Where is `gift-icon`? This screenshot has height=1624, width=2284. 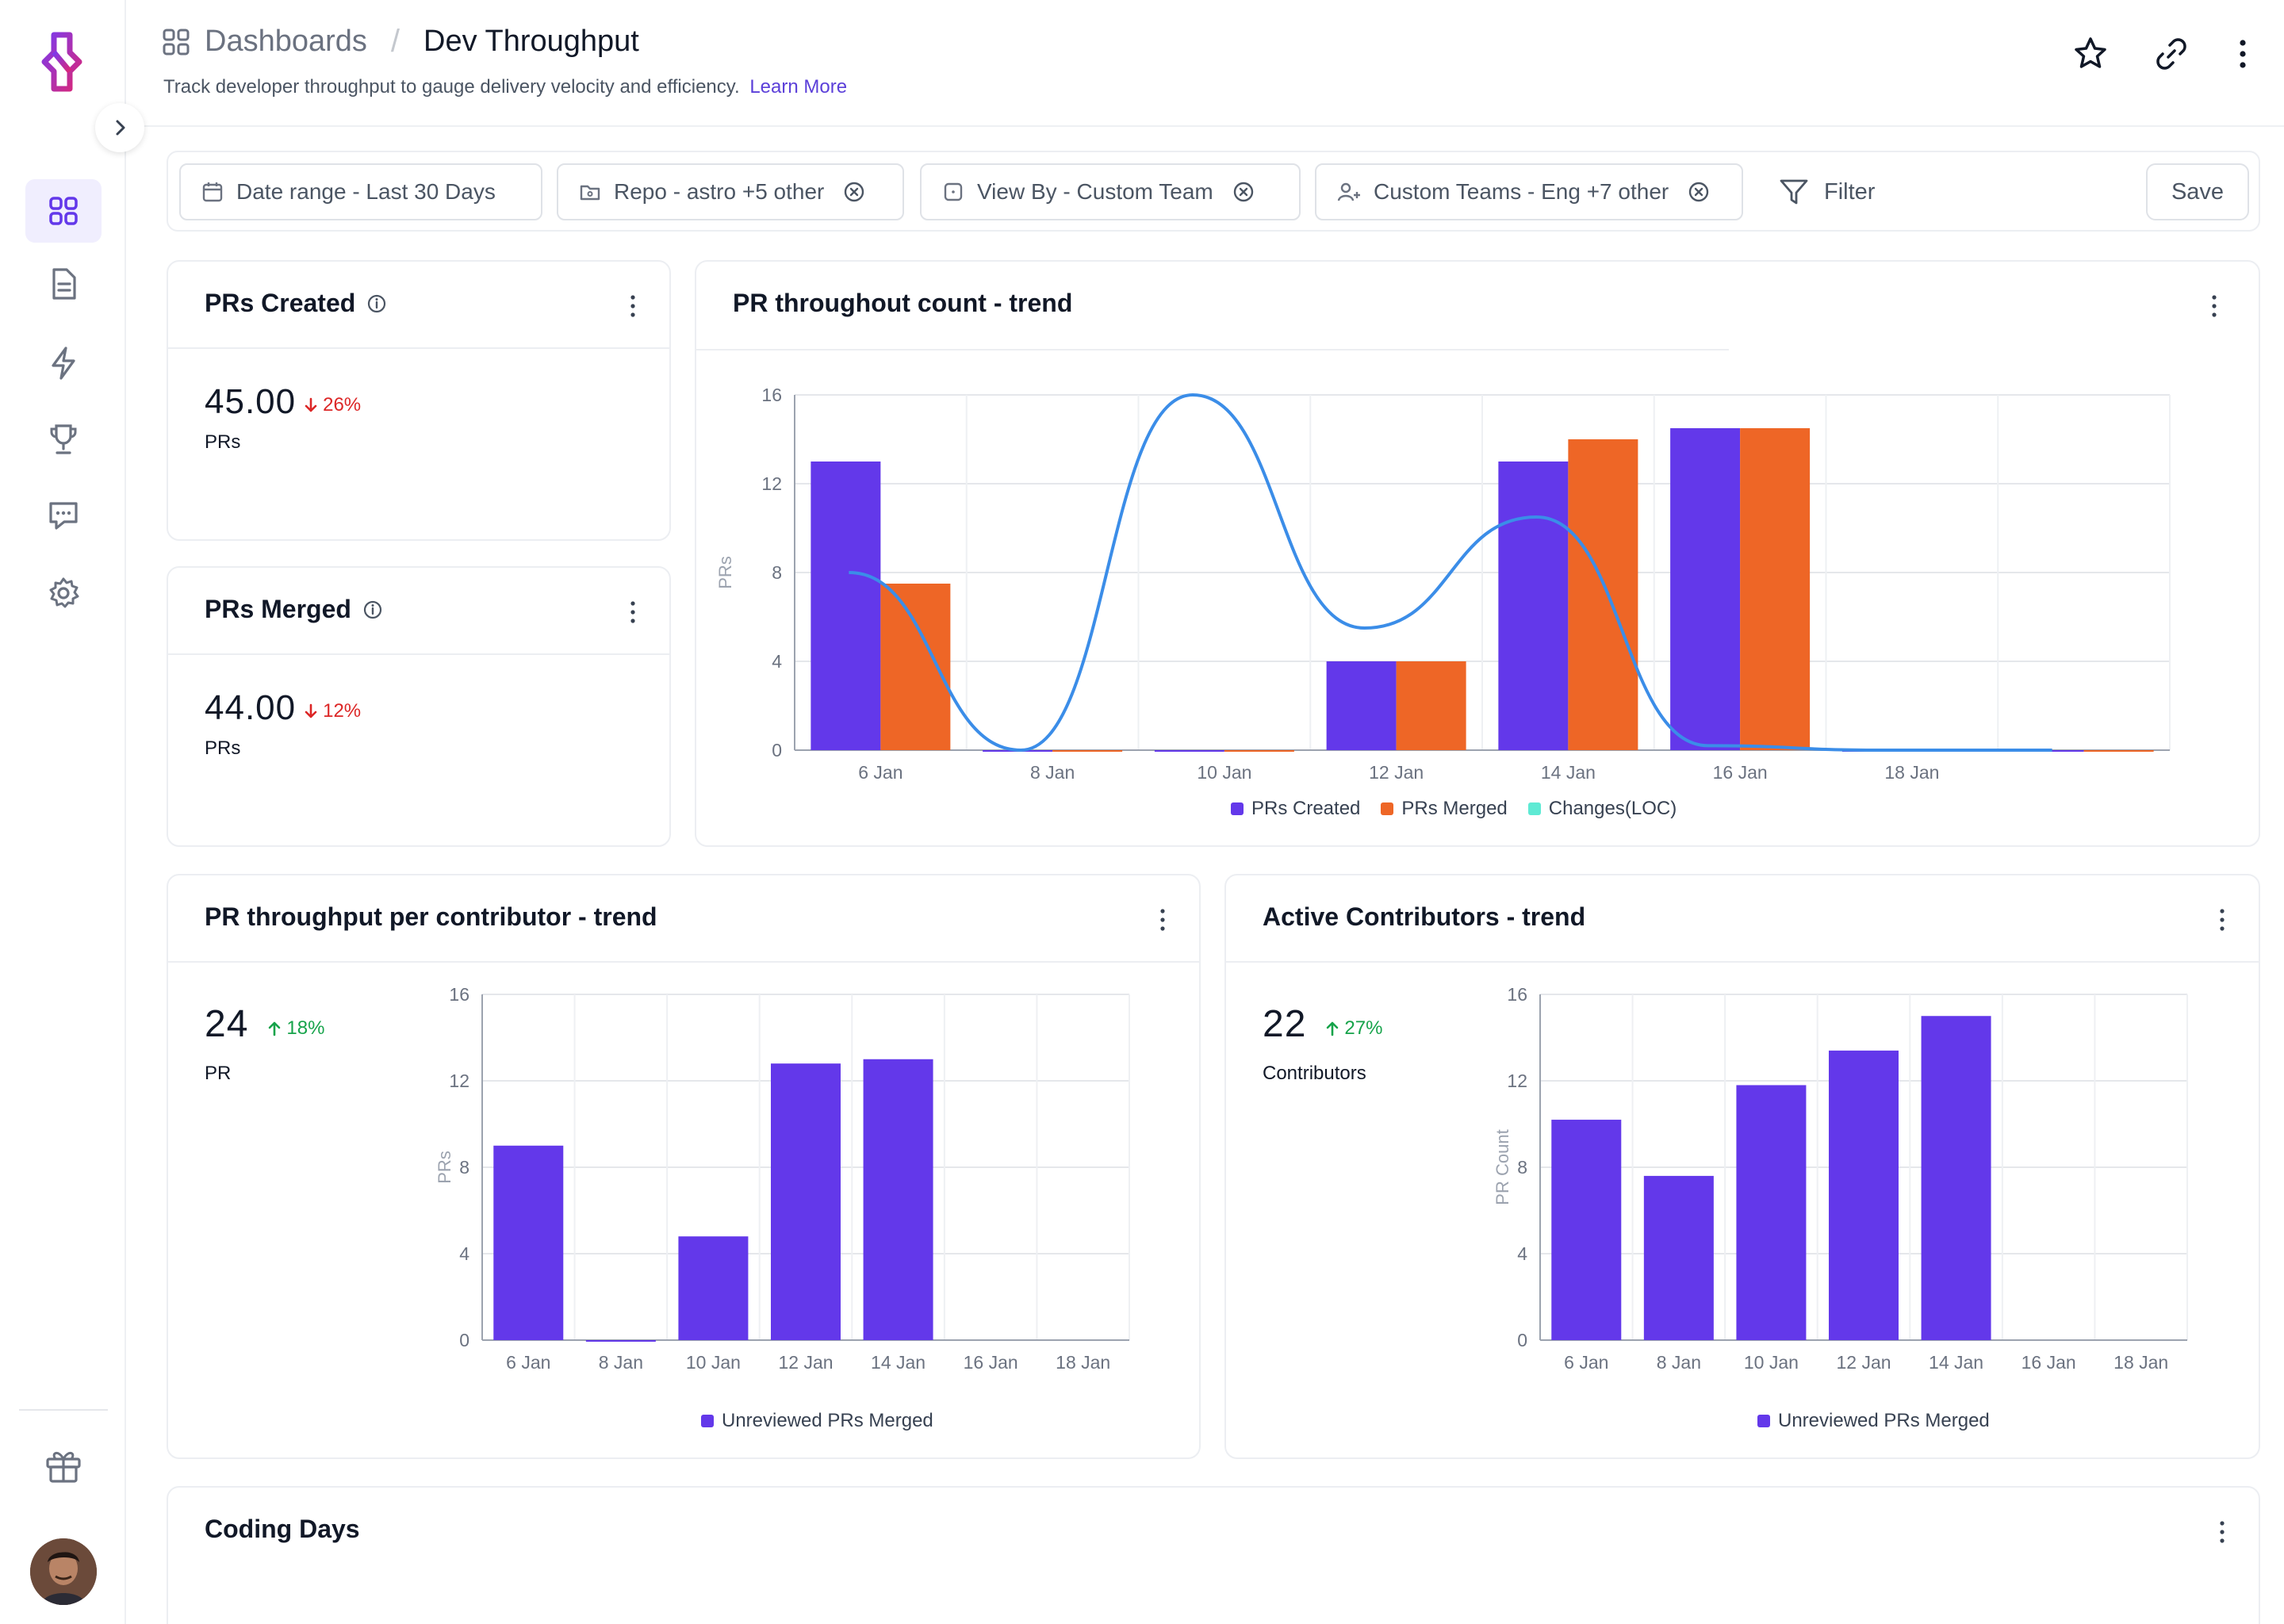 gift-icon is located at coordinates (63, 1467).